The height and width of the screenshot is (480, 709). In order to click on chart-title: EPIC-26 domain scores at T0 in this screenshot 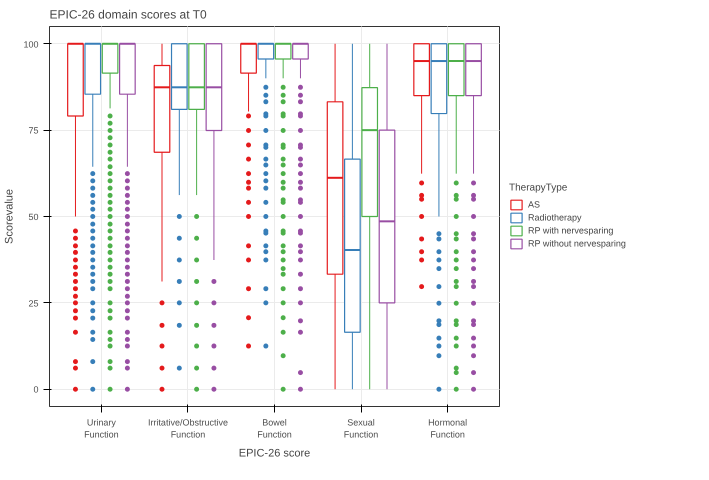, I will do `click(129, 15)`.